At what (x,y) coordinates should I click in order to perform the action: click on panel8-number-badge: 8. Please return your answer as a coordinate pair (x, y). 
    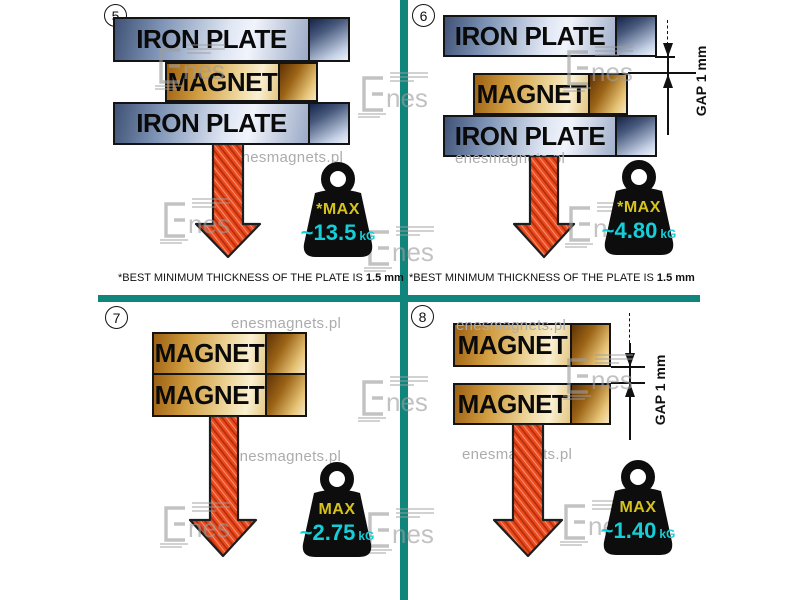
    Looking at the image, I should click on (422, 316).